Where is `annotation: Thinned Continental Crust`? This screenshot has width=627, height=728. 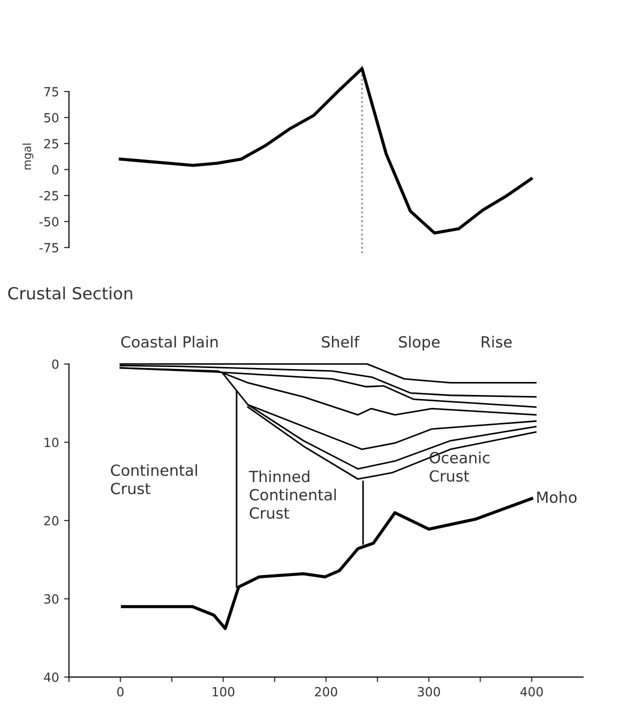 annotation: Thinned Continental Crust is located at coordinates (292, 494).